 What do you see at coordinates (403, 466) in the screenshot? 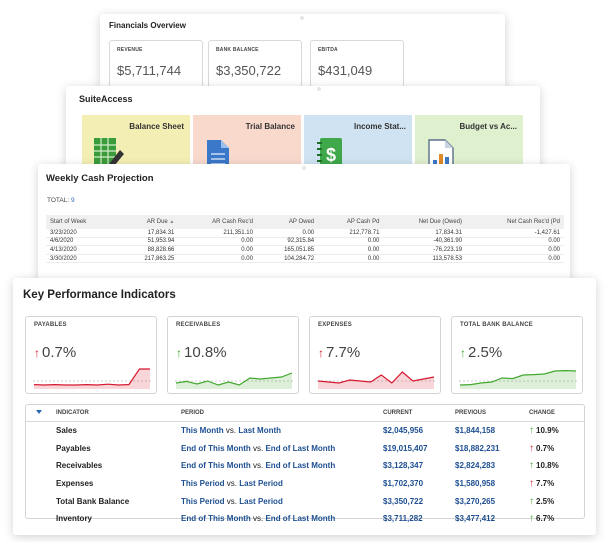
I see `current-value: $3,128,347` at bounding box center [403, 466].